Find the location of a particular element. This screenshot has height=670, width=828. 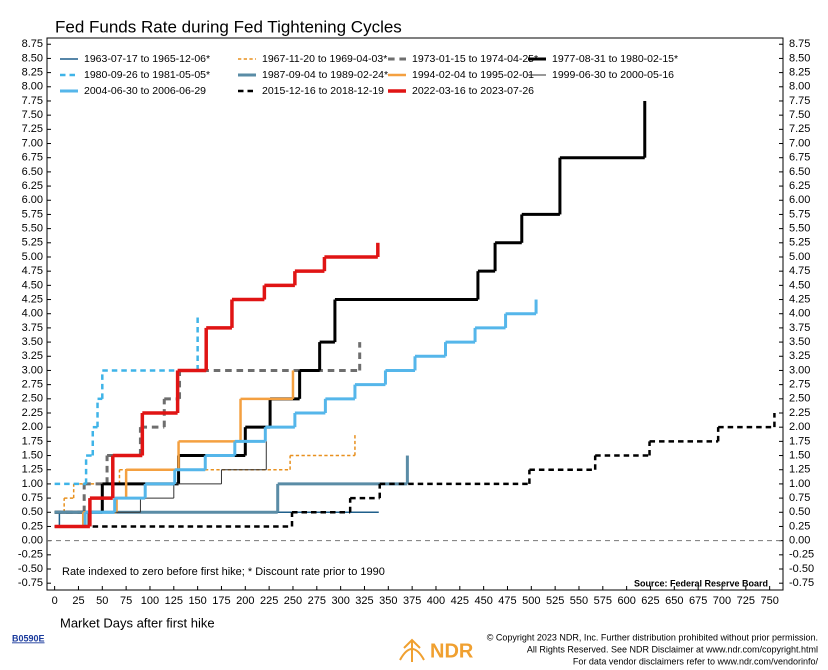

y-tick-label: 1.25 is located at coordinates (32, 470).